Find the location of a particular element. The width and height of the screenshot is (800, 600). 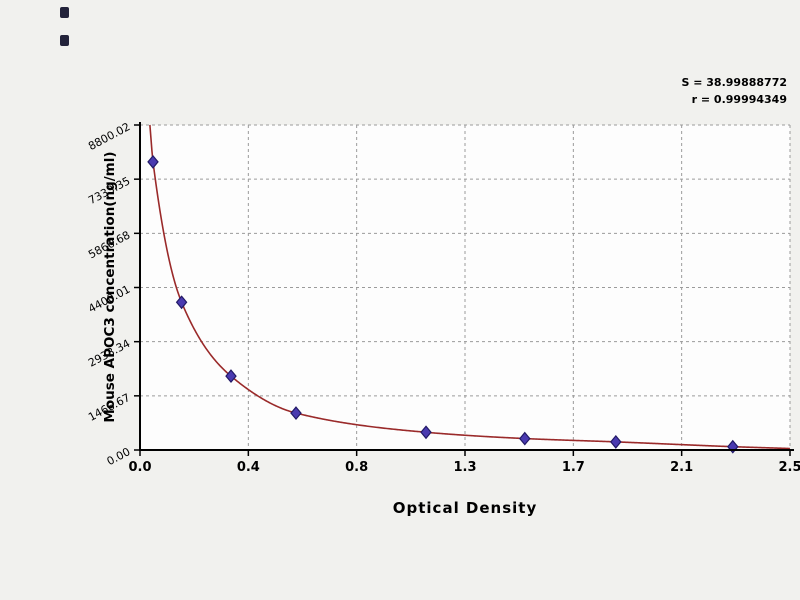

fit-stat-r: r = 0.99994349 is located at coordinates (739, 100).